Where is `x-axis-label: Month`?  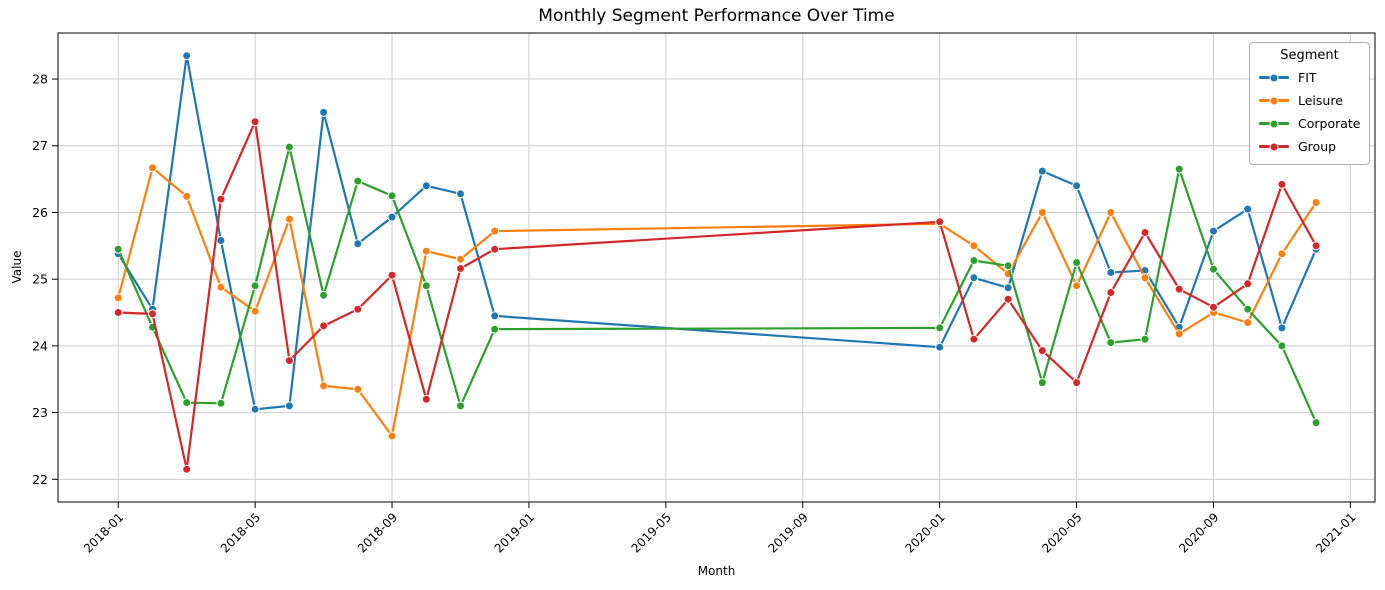 x-axis-label: Month is located at coordinates (716, 571).